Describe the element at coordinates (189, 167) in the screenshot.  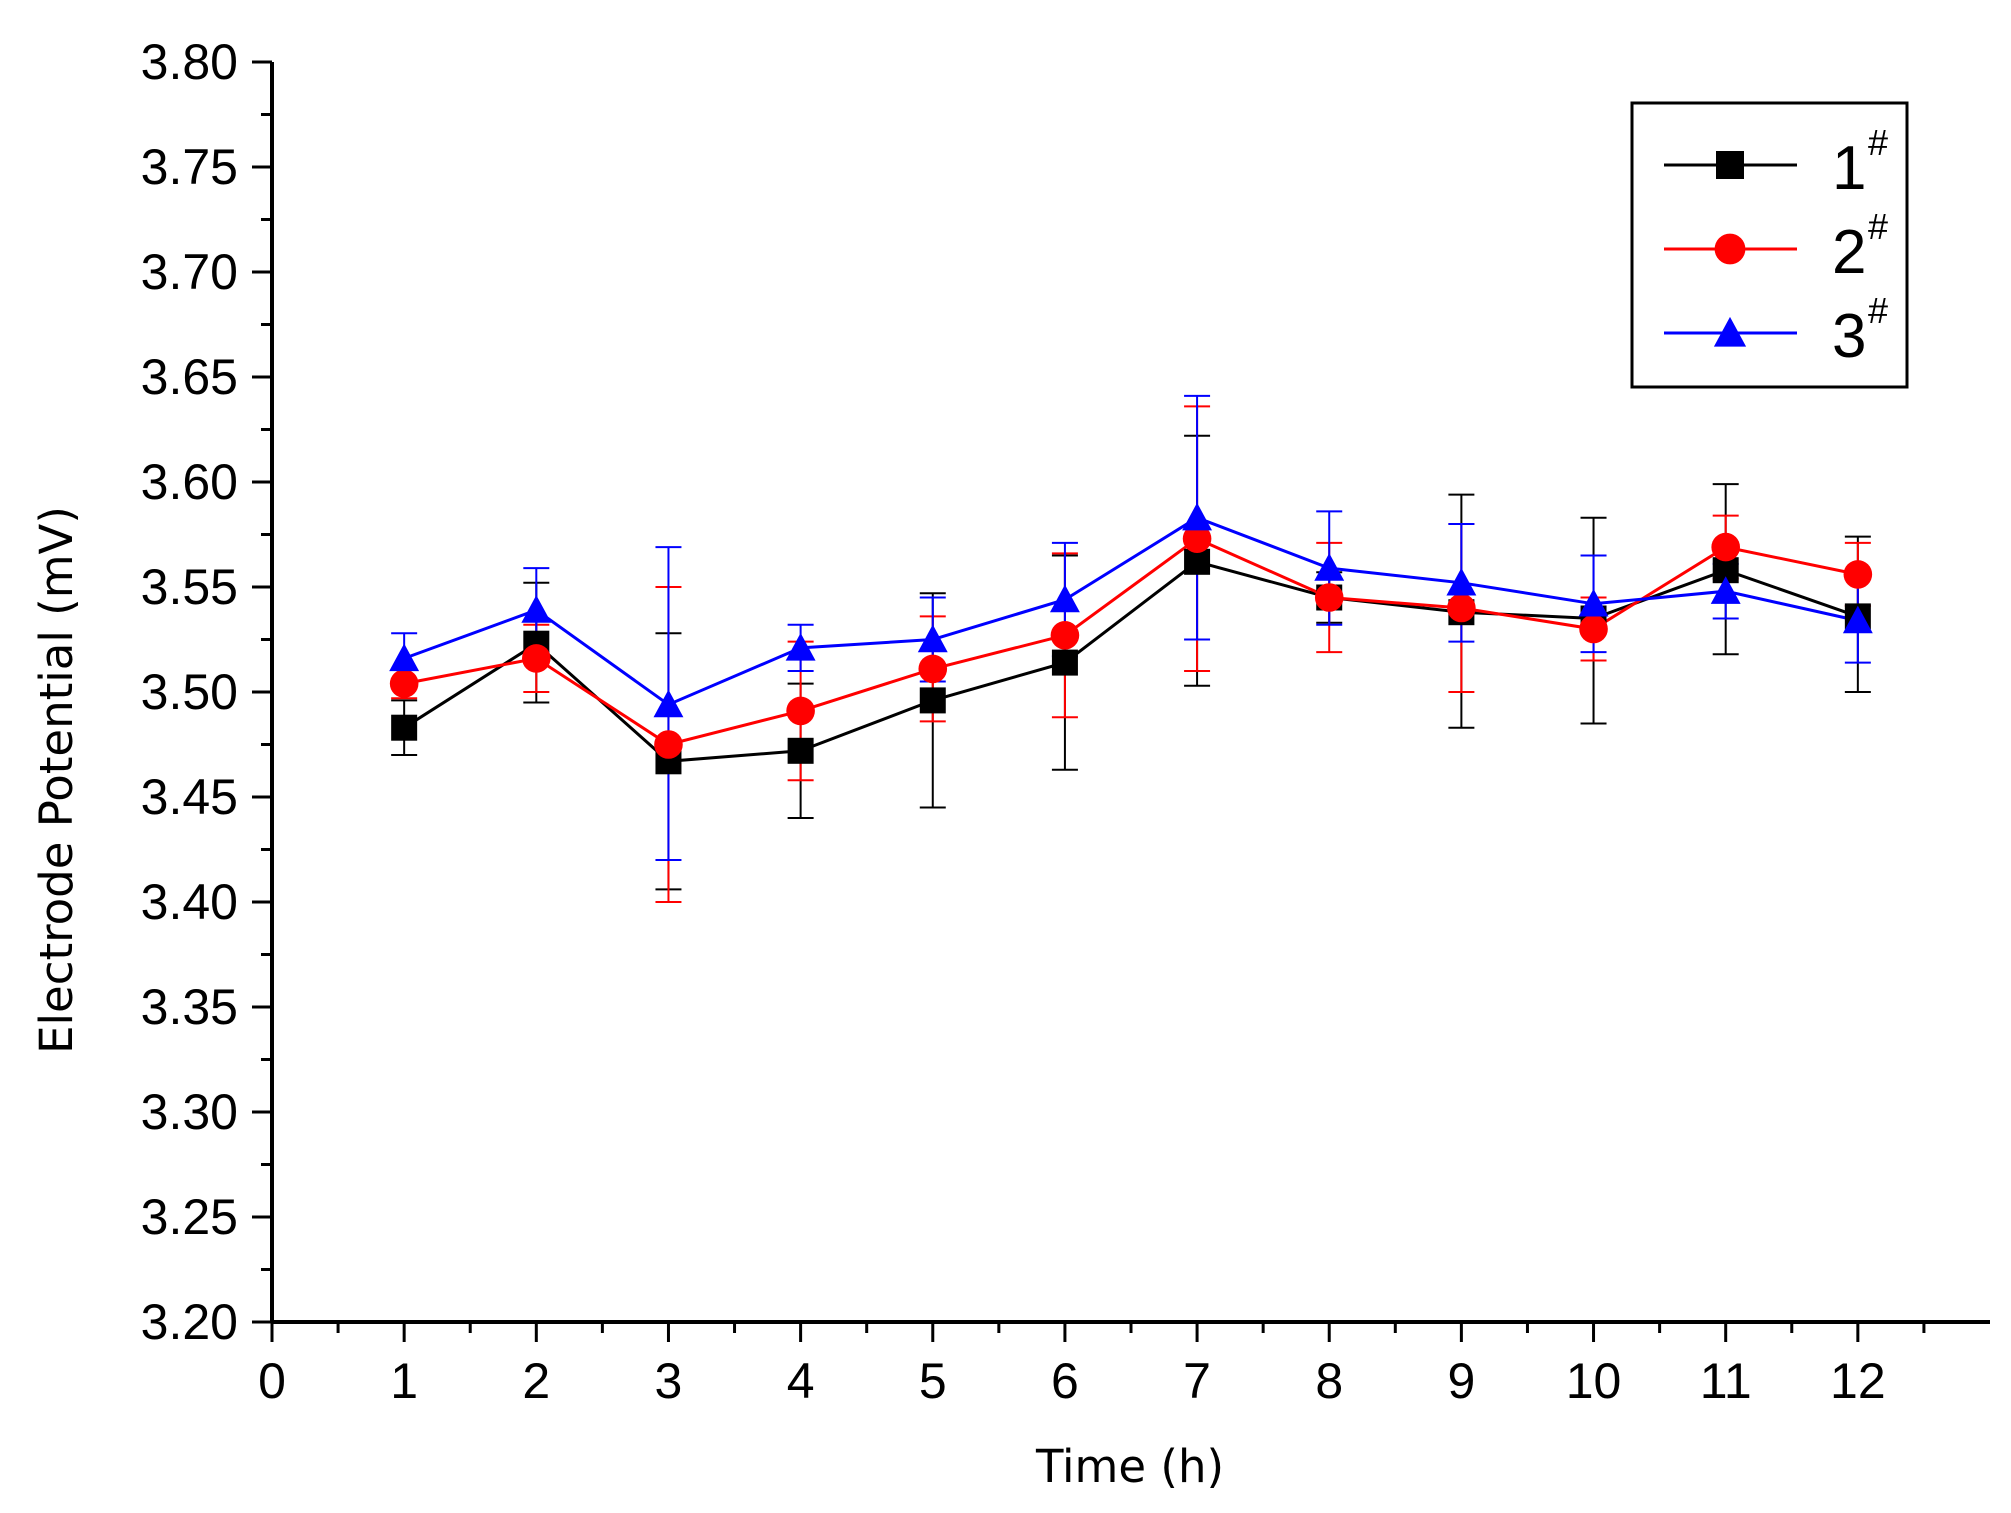
I see `y-tick-label: 3.75` at that location.